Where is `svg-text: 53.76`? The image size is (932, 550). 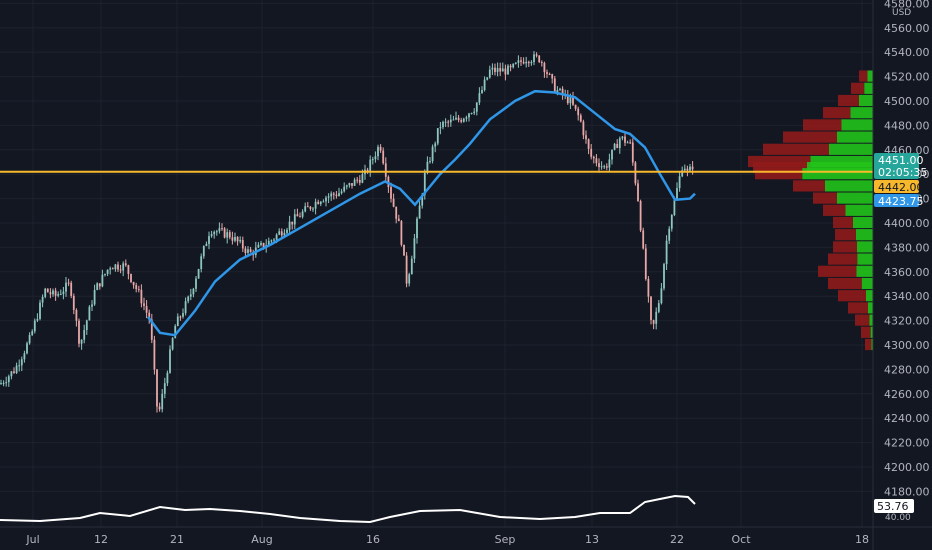 svg-text: 53.76 is located at coordinates (893, 506).